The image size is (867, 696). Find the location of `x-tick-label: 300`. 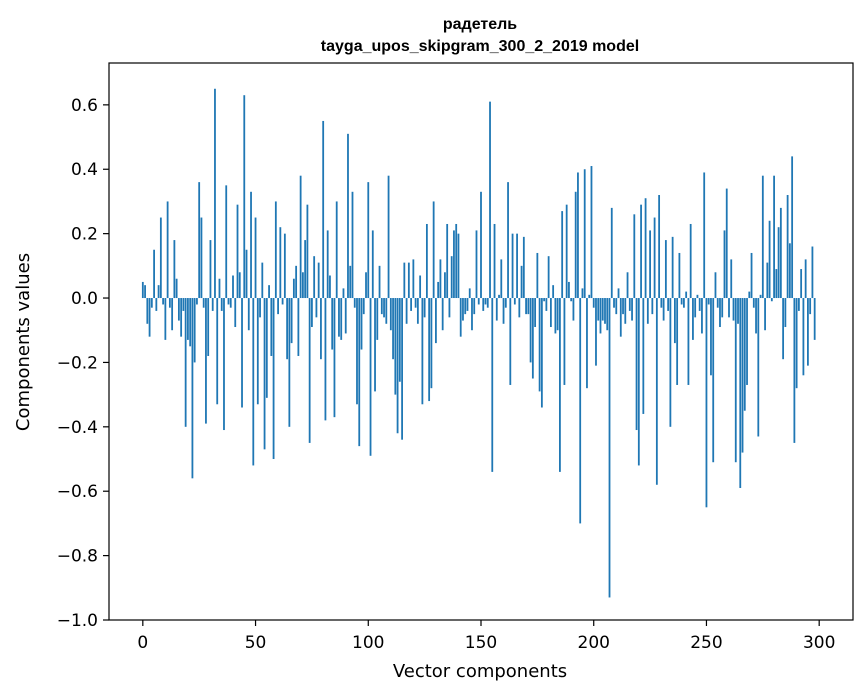

x-tick-label: 300 is located at coordinates (819, 643).